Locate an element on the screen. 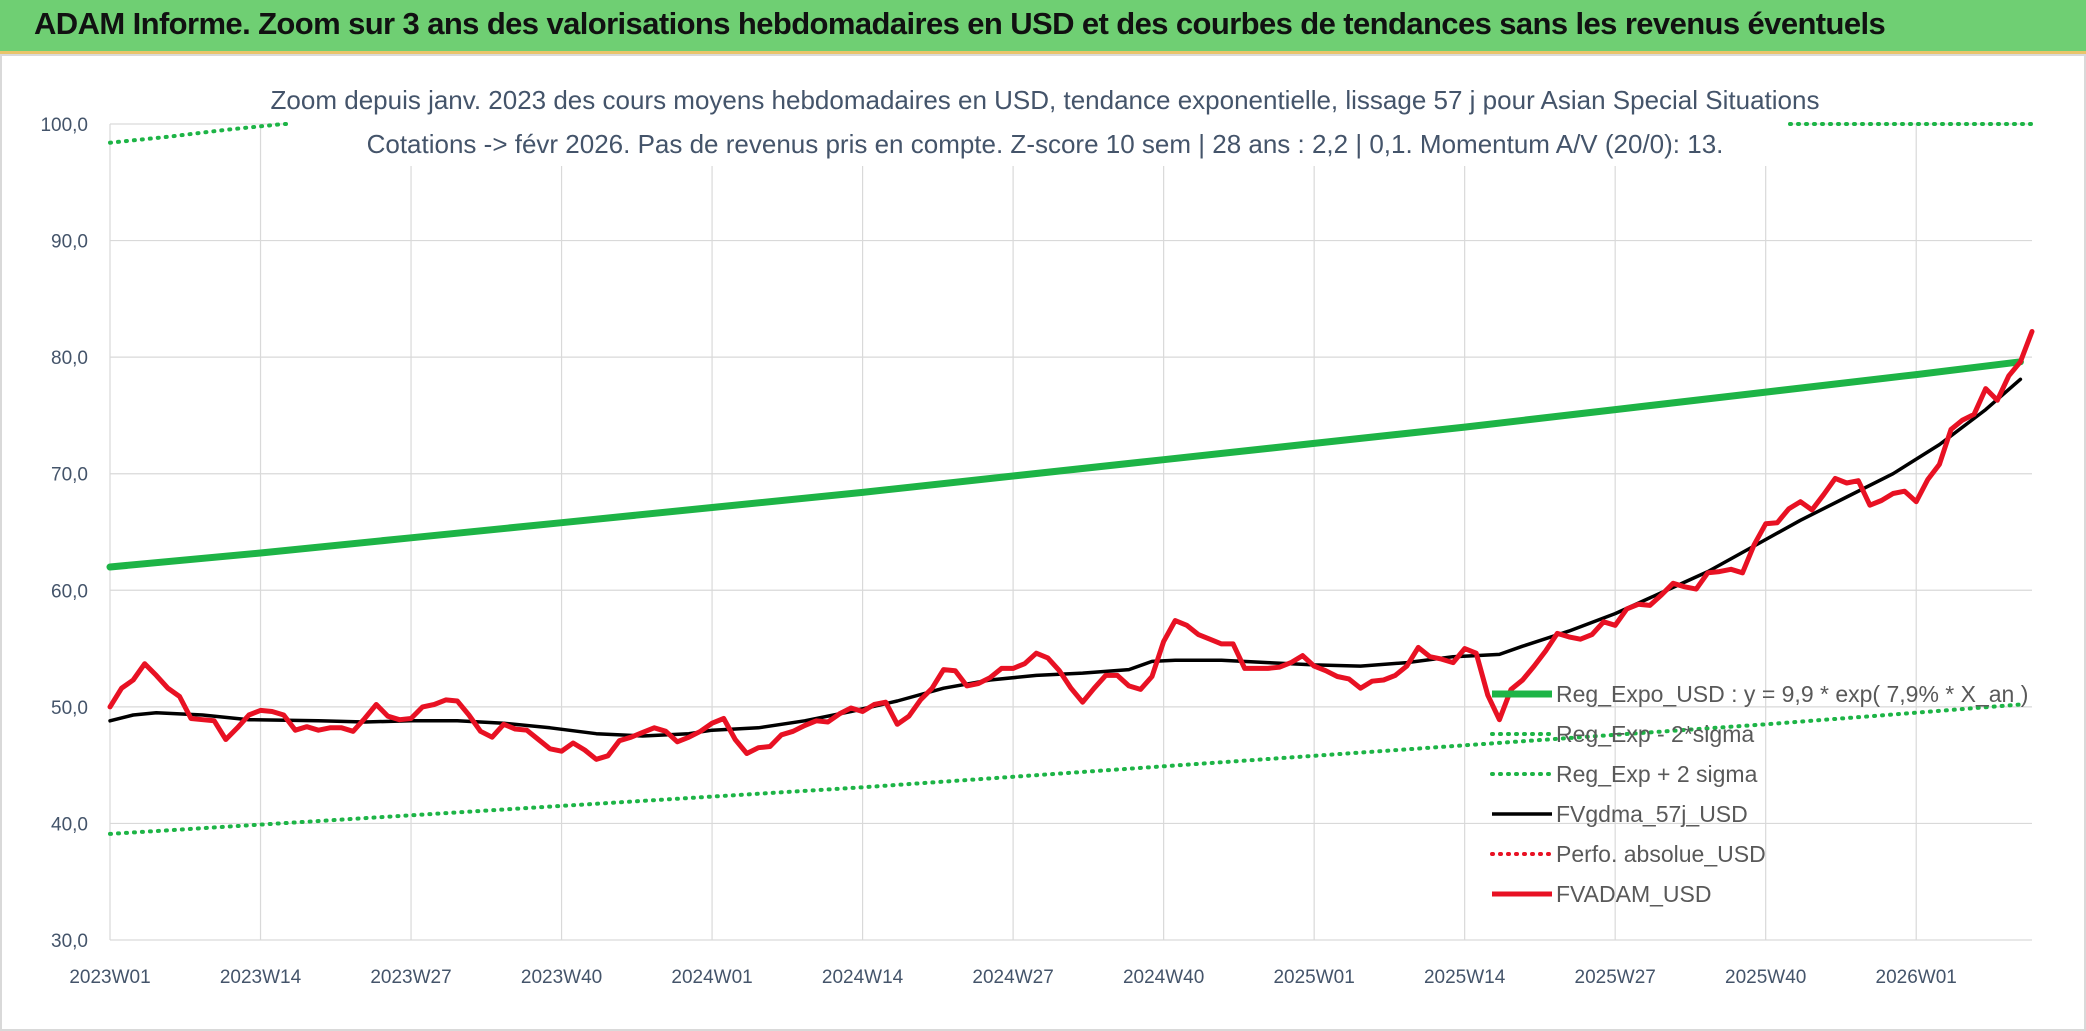 The image size is (2086, 1031). x-tick-label: 2024W27 is located at coordinates (1012, 977).